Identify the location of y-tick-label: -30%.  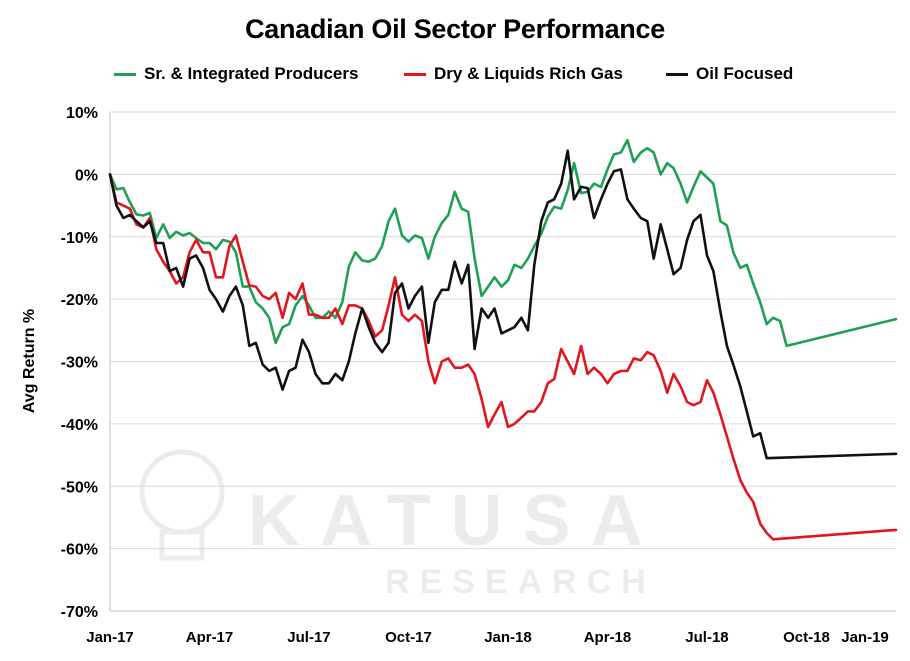
(79, 363).